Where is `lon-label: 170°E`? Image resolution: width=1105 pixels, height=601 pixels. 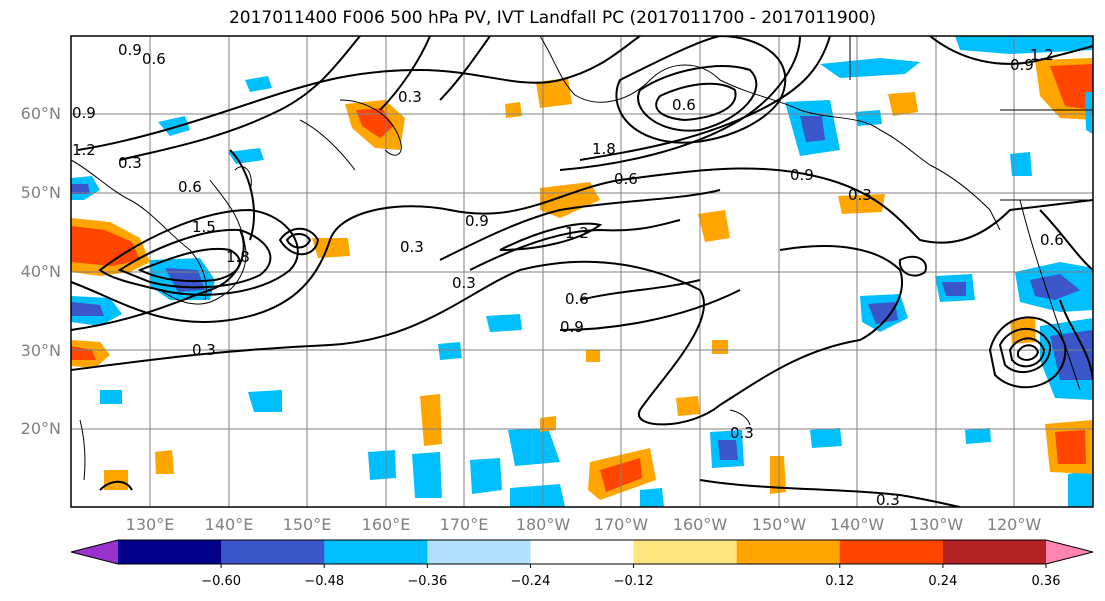 lon-label: 170°E is located at coordinates (464, 524).